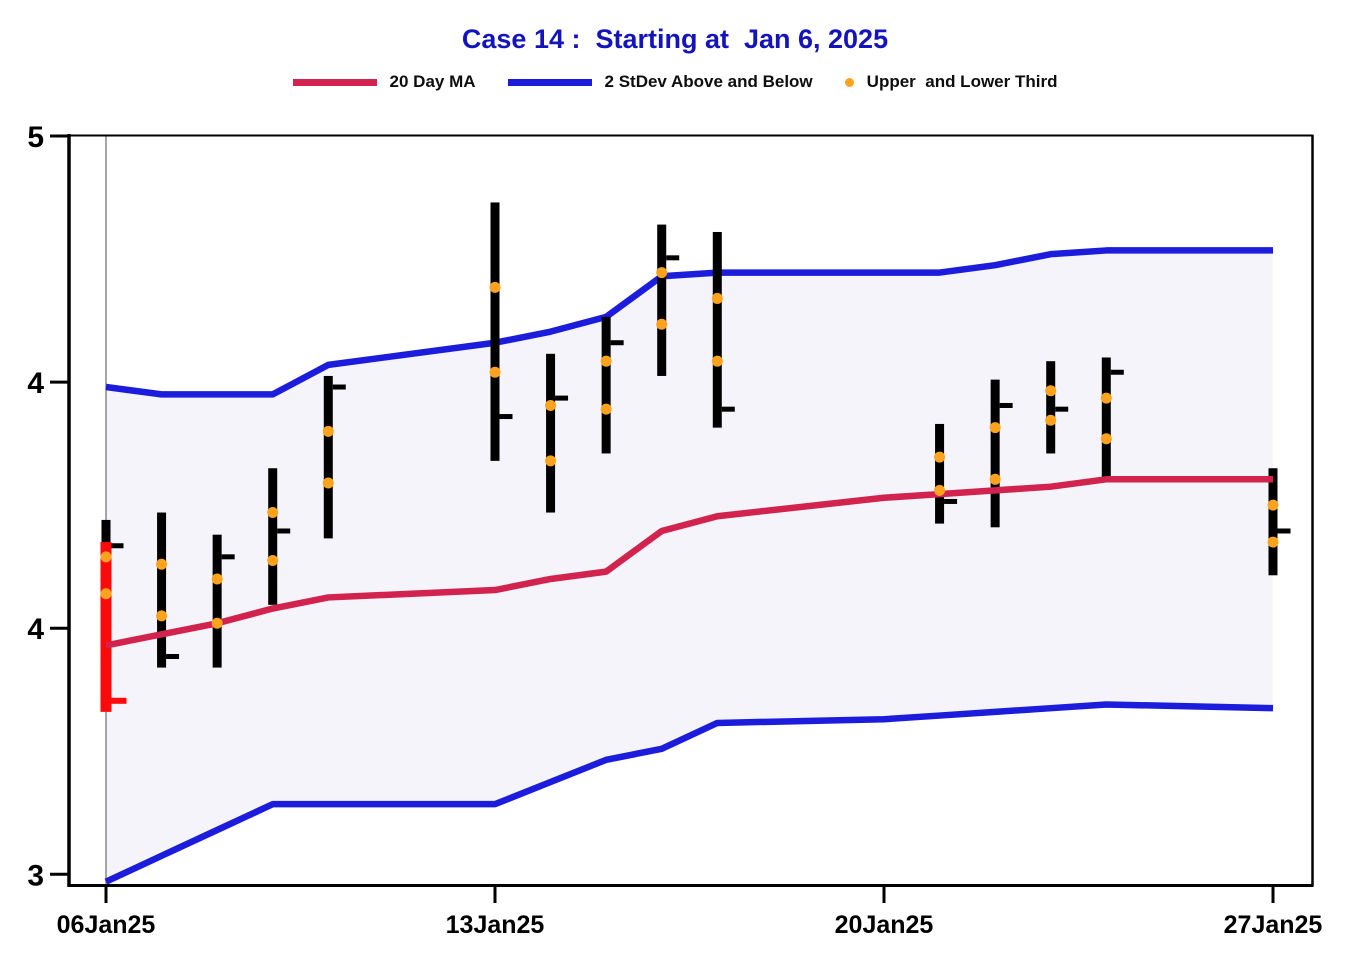 The height and width of the screenshot is (975, 1350). Describe the element at coordinates (606, 361) in the screenshot. I see `upper-third-dot-15Jan25` at that location.